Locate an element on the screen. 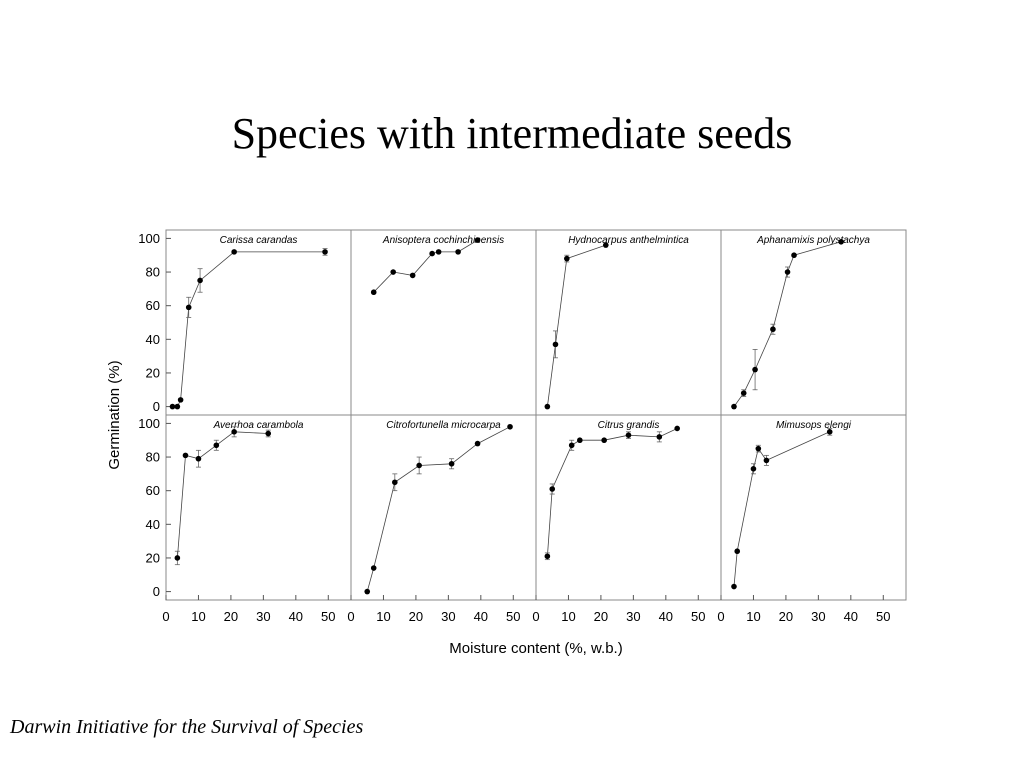  x-axis-title: Moisture content (%, w.b.) is located at coordinates (535, 648).